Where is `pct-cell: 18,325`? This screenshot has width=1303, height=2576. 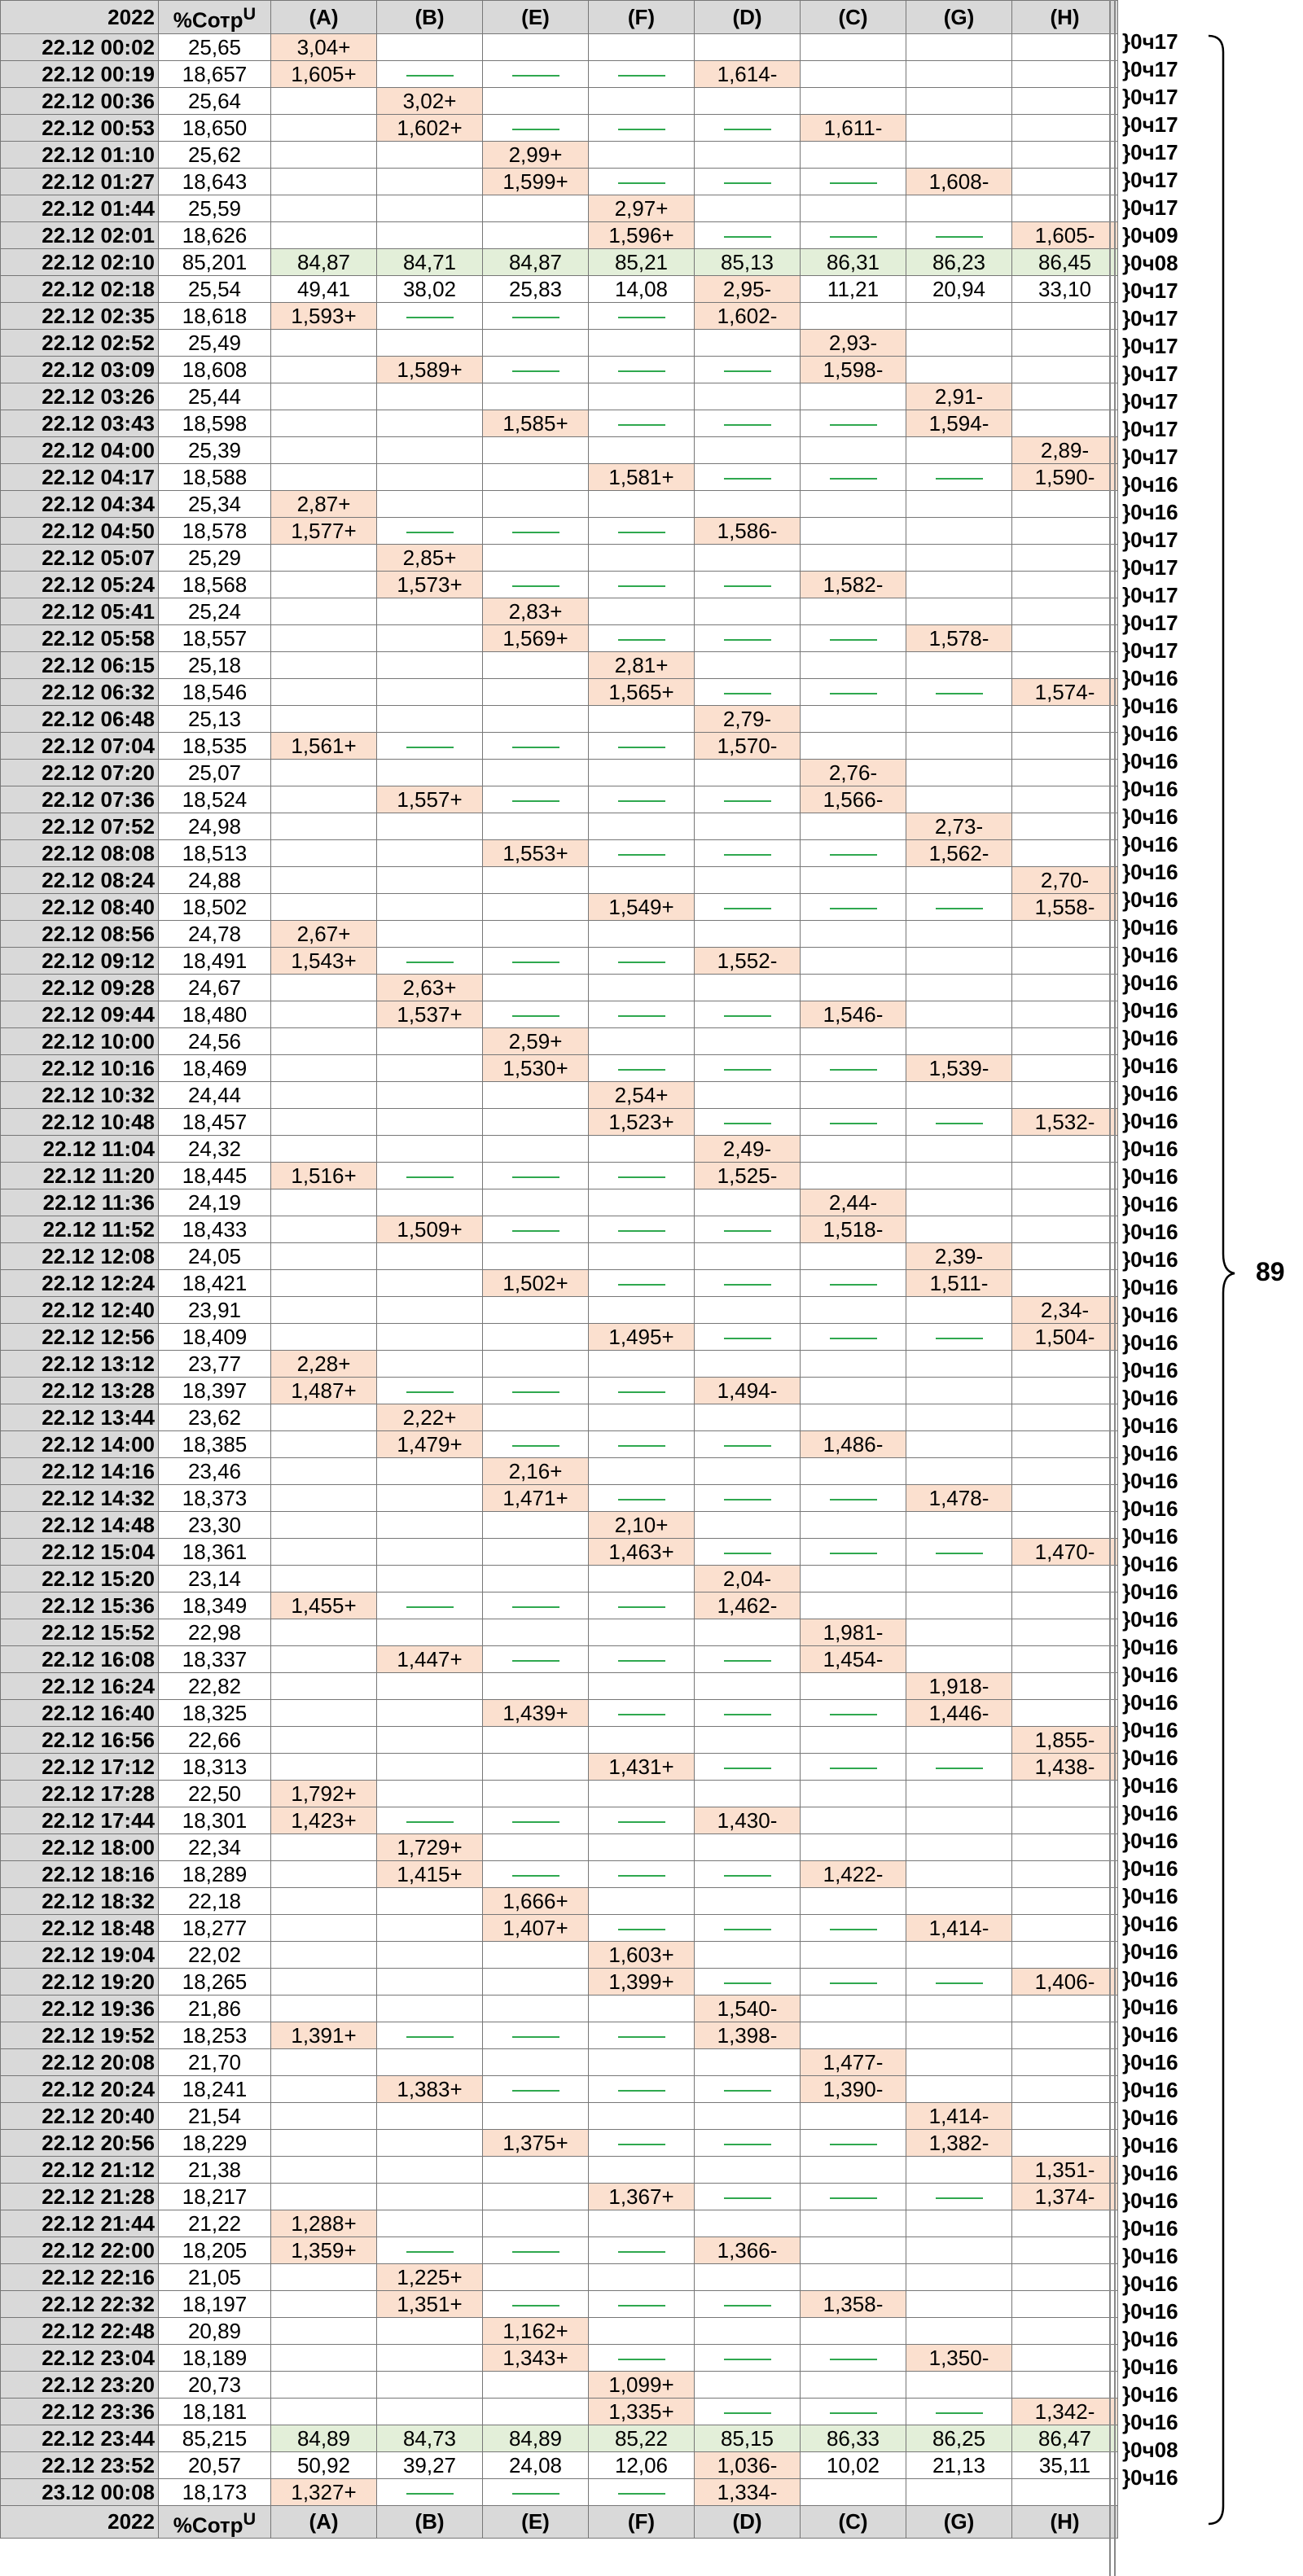 pct-cell: 18,325 is located at coordinates (214, 1712).